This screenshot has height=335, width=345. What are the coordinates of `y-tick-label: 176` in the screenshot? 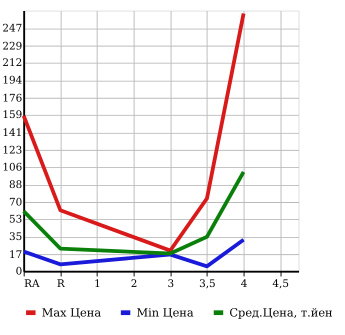 It's located at (12, 98).